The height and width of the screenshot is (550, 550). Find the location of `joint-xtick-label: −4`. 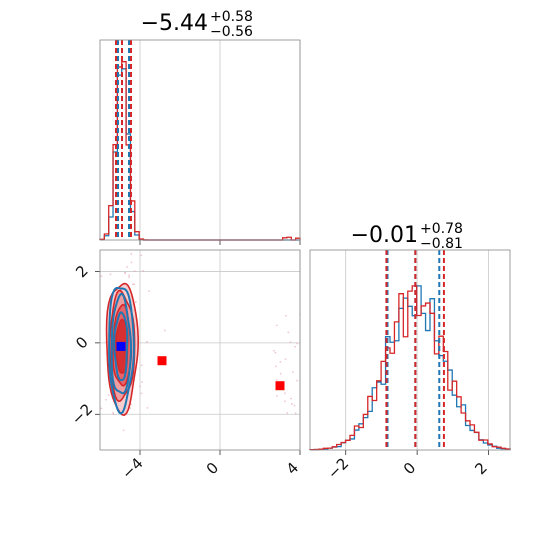

joint-xtick-label: −4 is located at coordinates (132, 468).